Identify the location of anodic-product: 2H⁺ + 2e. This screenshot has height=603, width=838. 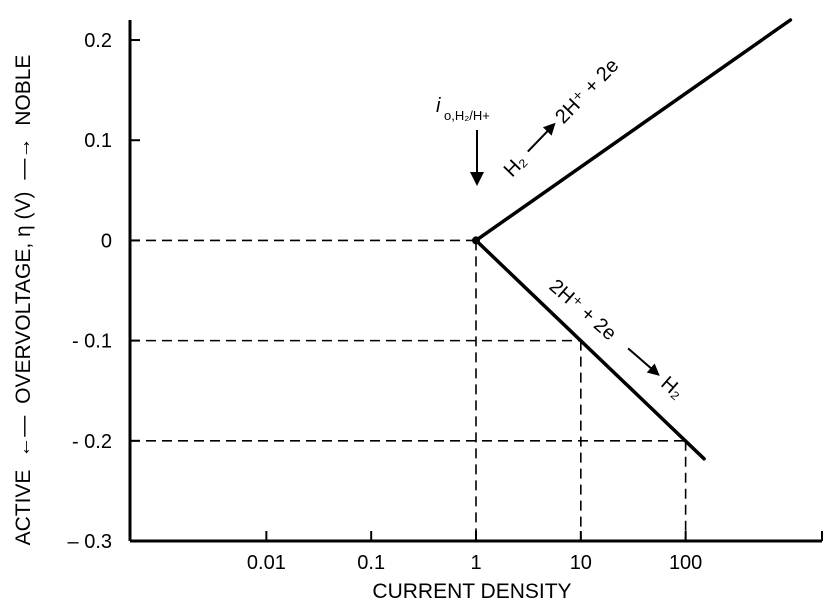
(587, 92).